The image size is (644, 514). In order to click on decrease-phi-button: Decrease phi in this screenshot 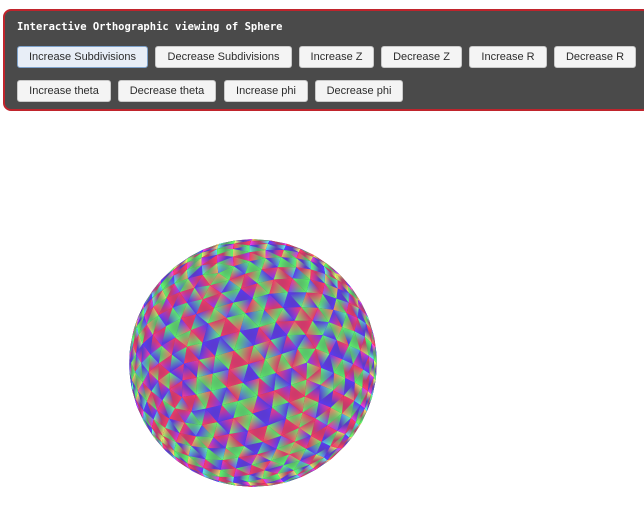, I will do `click(359, 91)`.